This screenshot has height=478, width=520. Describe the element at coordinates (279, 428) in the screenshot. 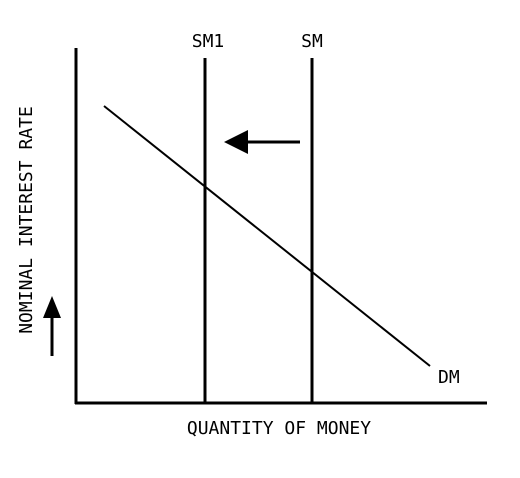

I see `x-axis-label: QUANTITY OF MONEY` at that location.